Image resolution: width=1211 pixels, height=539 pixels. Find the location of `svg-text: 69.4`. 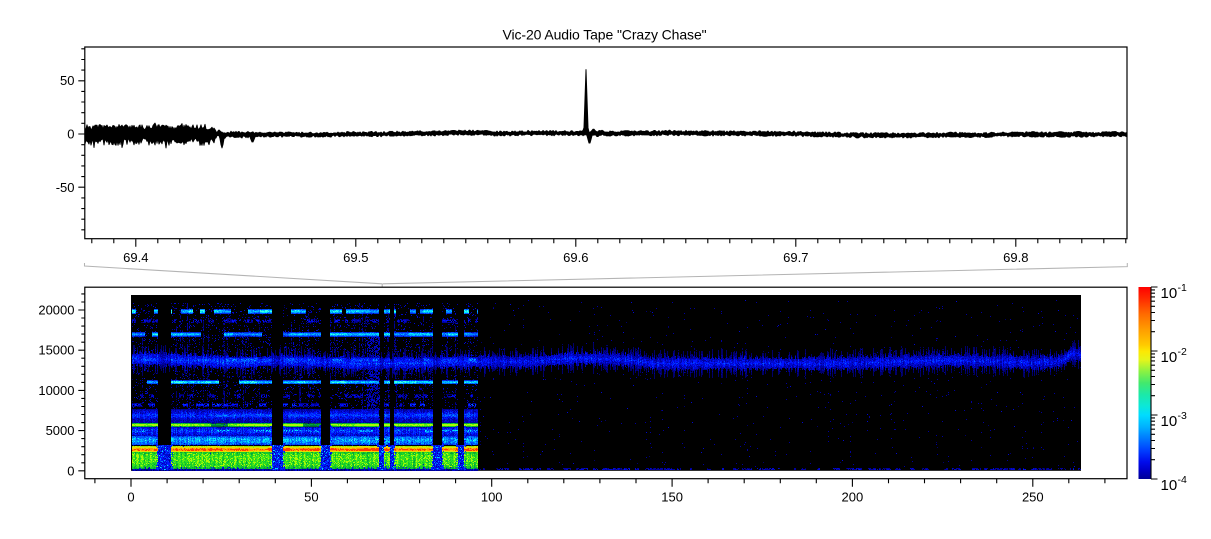

svg-text: 69.4 is located at coordinates (135, 257).